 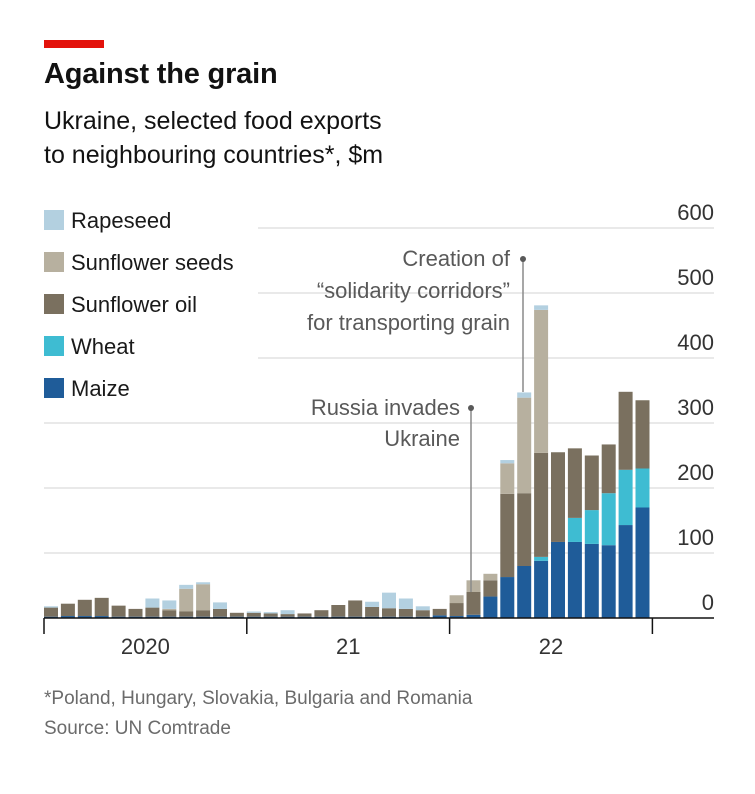 What do you see at coordinates (708, 602) in the screenshot?
I see `y-tick-label: 0` at bounding box center [708, 602].